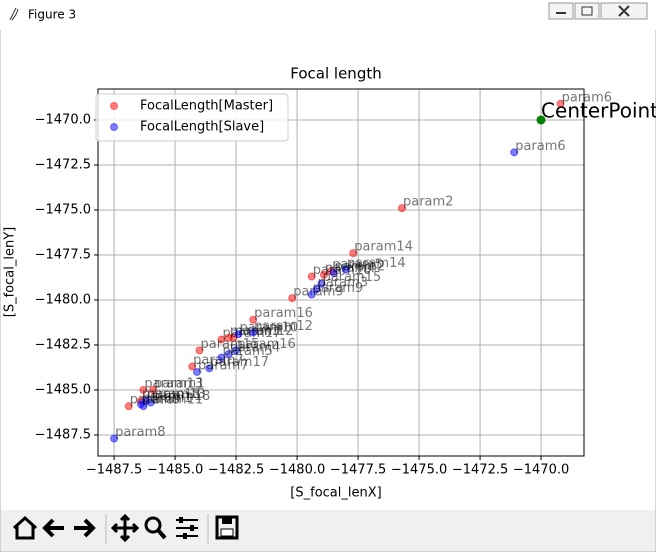  I want to click on y-tick-label: −1477.5, so click(63, 254).